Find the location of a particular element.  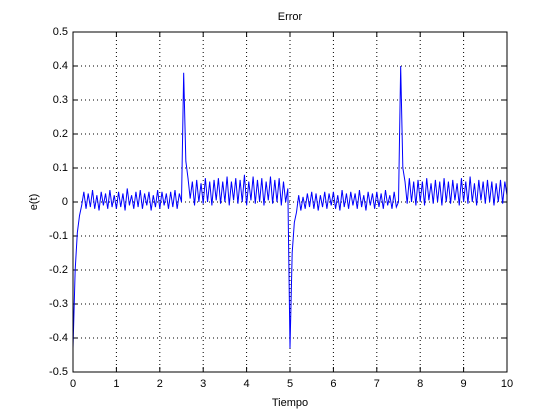

x-axis-label: Tiempo is located at coordinates (290, 403).